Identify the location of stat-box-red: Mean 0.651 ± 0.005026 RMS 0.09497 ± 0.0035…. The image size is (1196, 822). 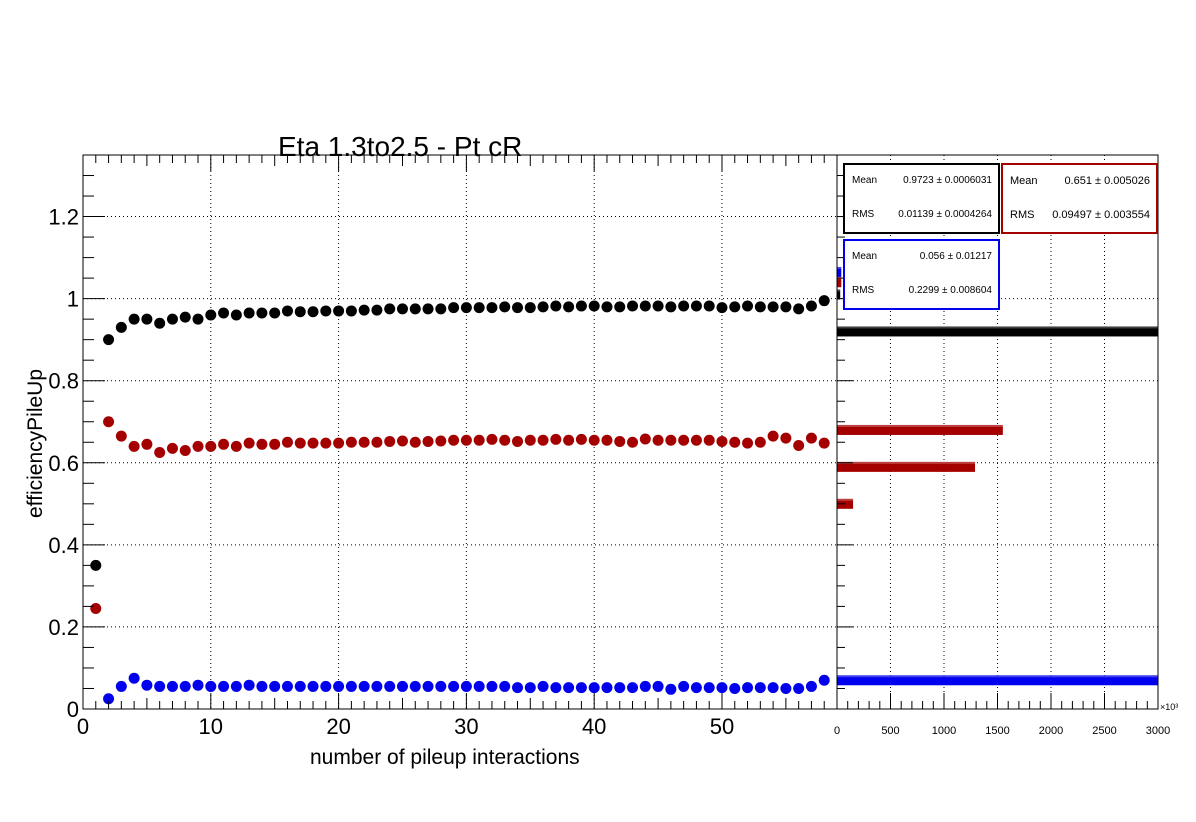
(1079, 198).